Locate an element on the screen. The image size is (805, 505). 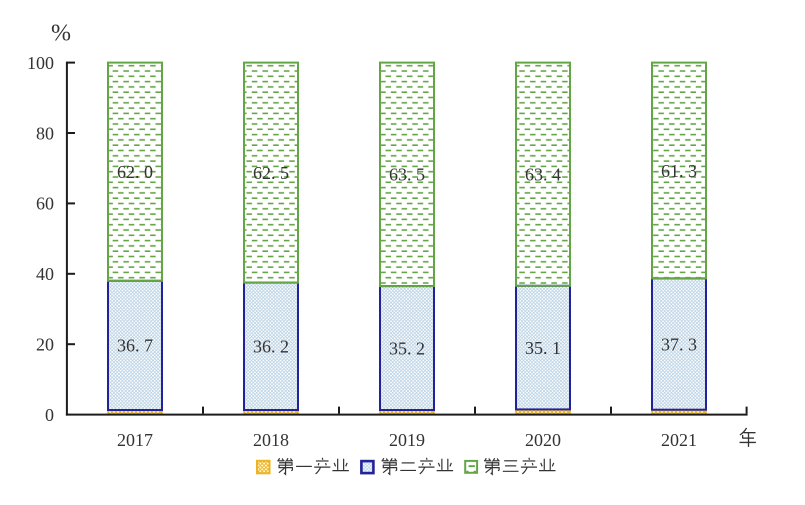
svg-text: 0 is located at coordinates (49, 415).